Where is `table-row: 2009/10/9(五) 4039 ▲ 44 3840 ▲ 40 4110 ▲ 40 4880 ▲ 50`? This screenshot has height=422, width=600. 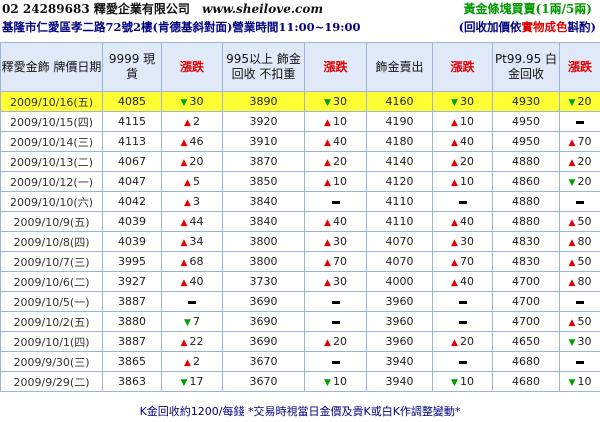
table-row: 2009/10/9(五) 4039 ▲ 44 3840 ▲ 40 4110 ▲ 40 4880 ▲ 50 is located at coordinates (300, 221).